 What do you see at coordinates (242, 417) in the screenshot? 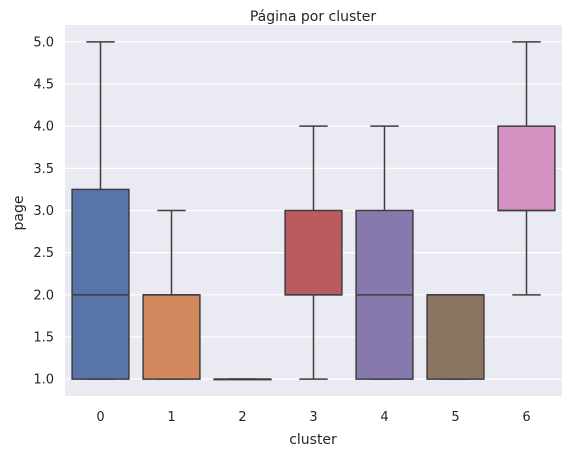
I see `x-tick-label: 2` at bounding box center [242, 417].